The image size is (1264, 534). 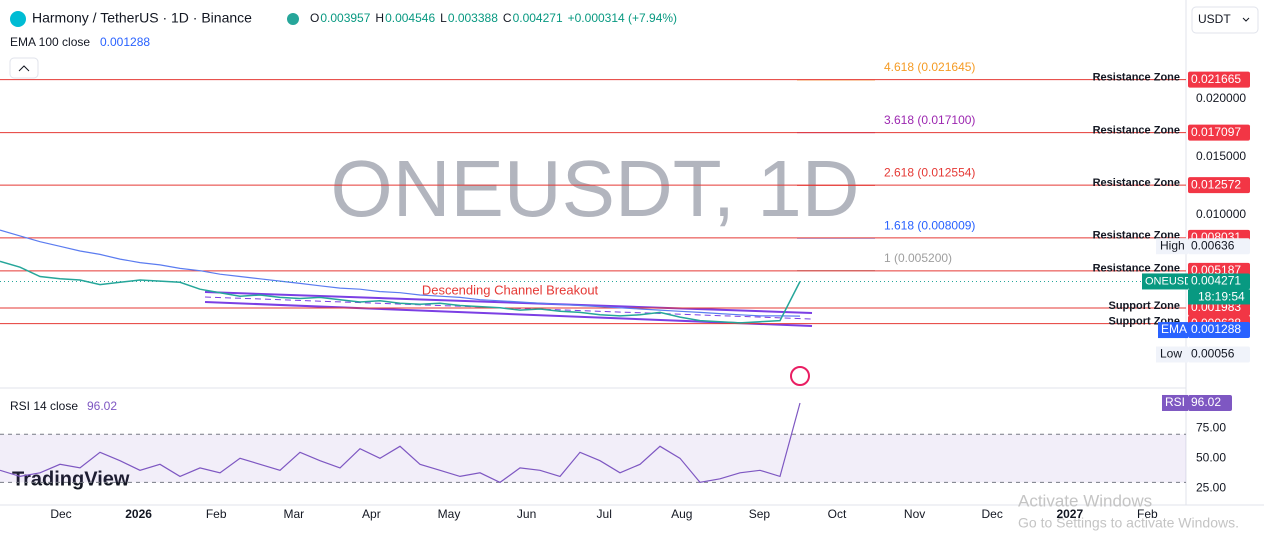 I want to click on annotation: Descending Channel Breakout, so click(x=510, y=289).